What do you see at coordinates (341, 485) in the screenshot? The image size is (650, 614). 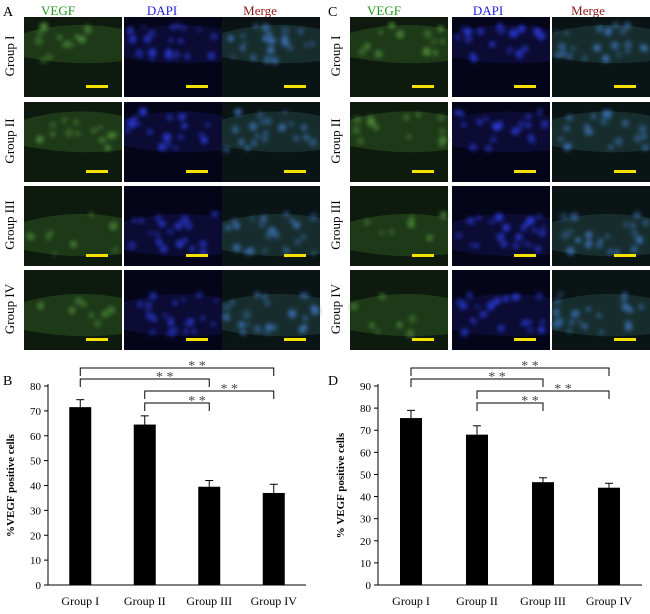 I see `y-axis-label-d: % VEGF positive cells` at bounding box center [341, 485].